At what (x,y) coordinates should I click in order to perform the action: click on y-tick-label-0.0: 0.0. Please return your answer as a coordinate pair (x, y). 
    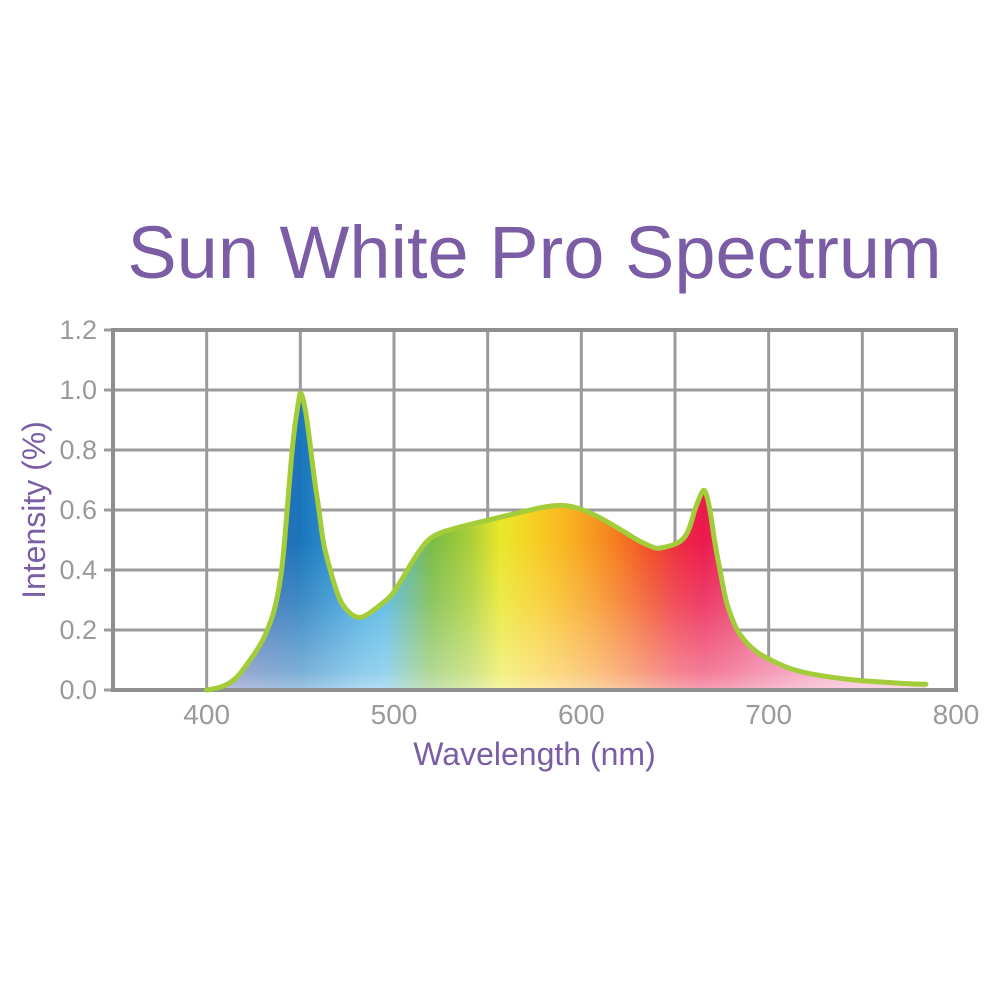
    Looking at the image, I should click on (78, 690).